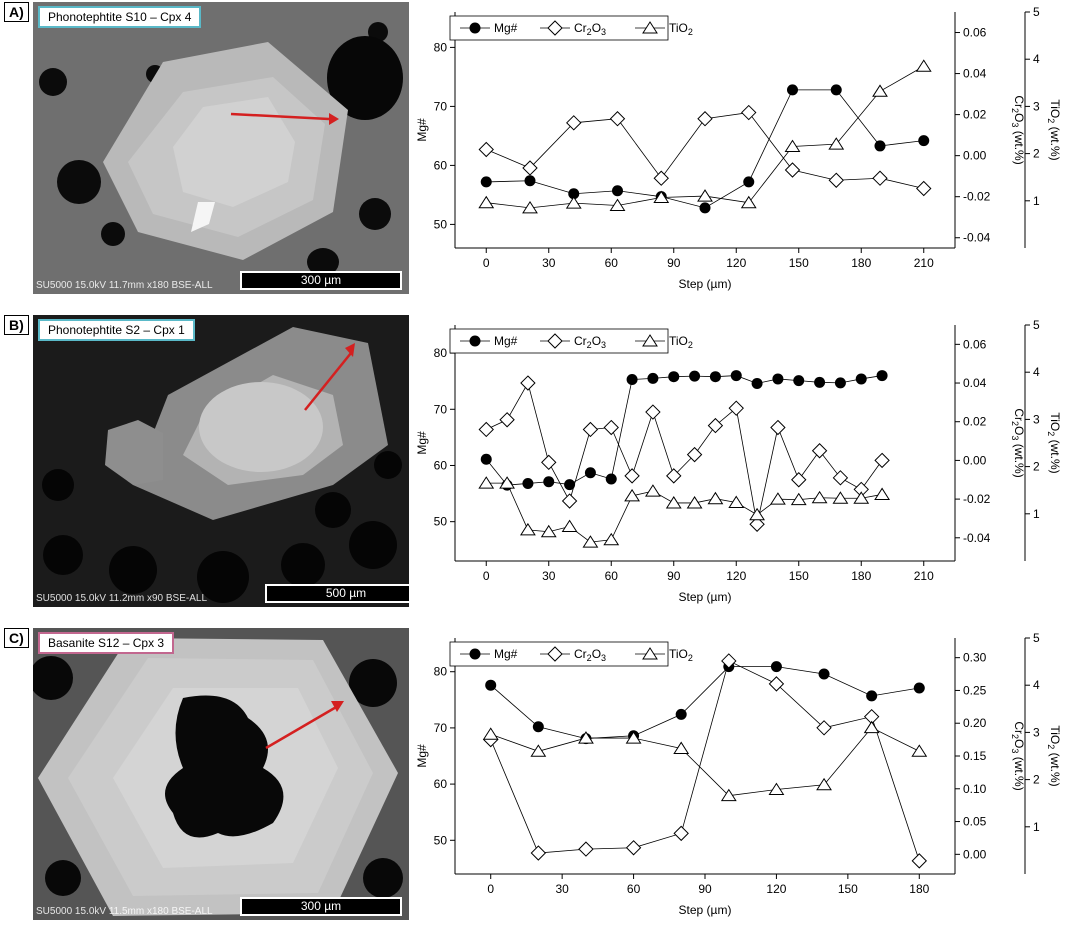 This screenshot has width=1065, height=927. I want to click on x-tick-label: 30, so click(562, 889).